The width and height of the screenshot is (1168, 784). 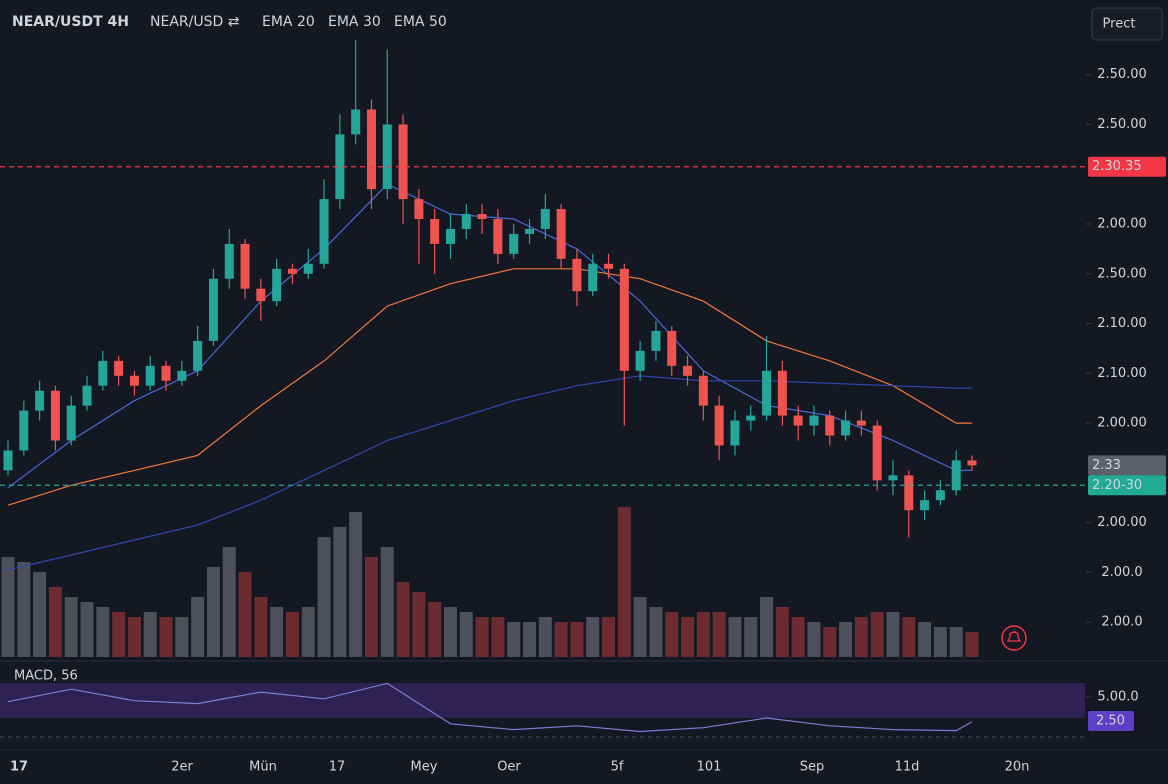 I want to click on pair: NEAR/USD ⇄, so click(x=195, y=22).